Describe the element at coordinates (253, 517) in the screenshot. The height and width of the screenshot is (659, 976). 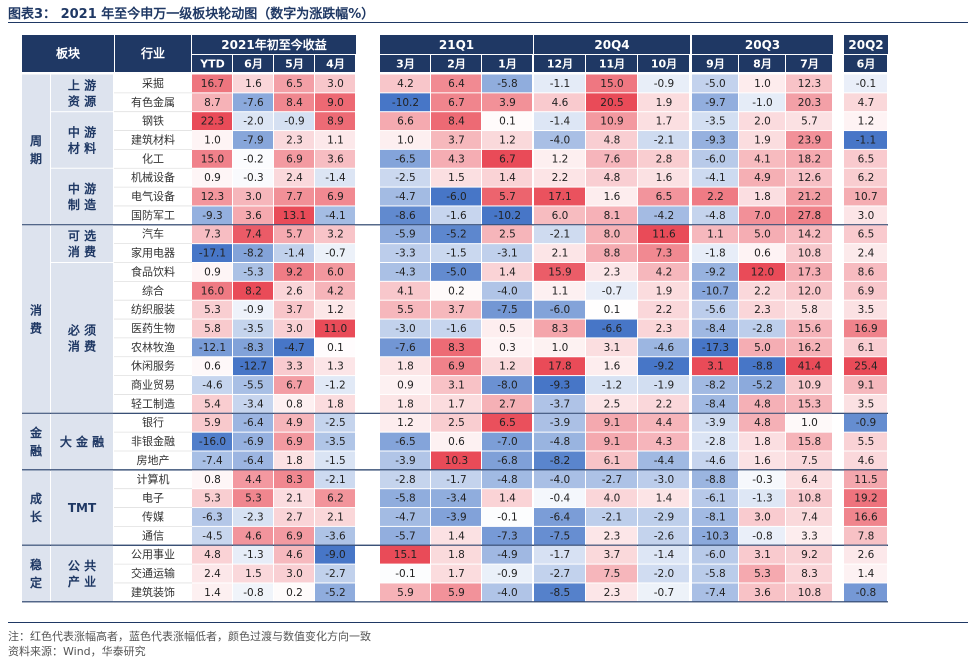
I see `cell-value-label: -2.3` at that location.